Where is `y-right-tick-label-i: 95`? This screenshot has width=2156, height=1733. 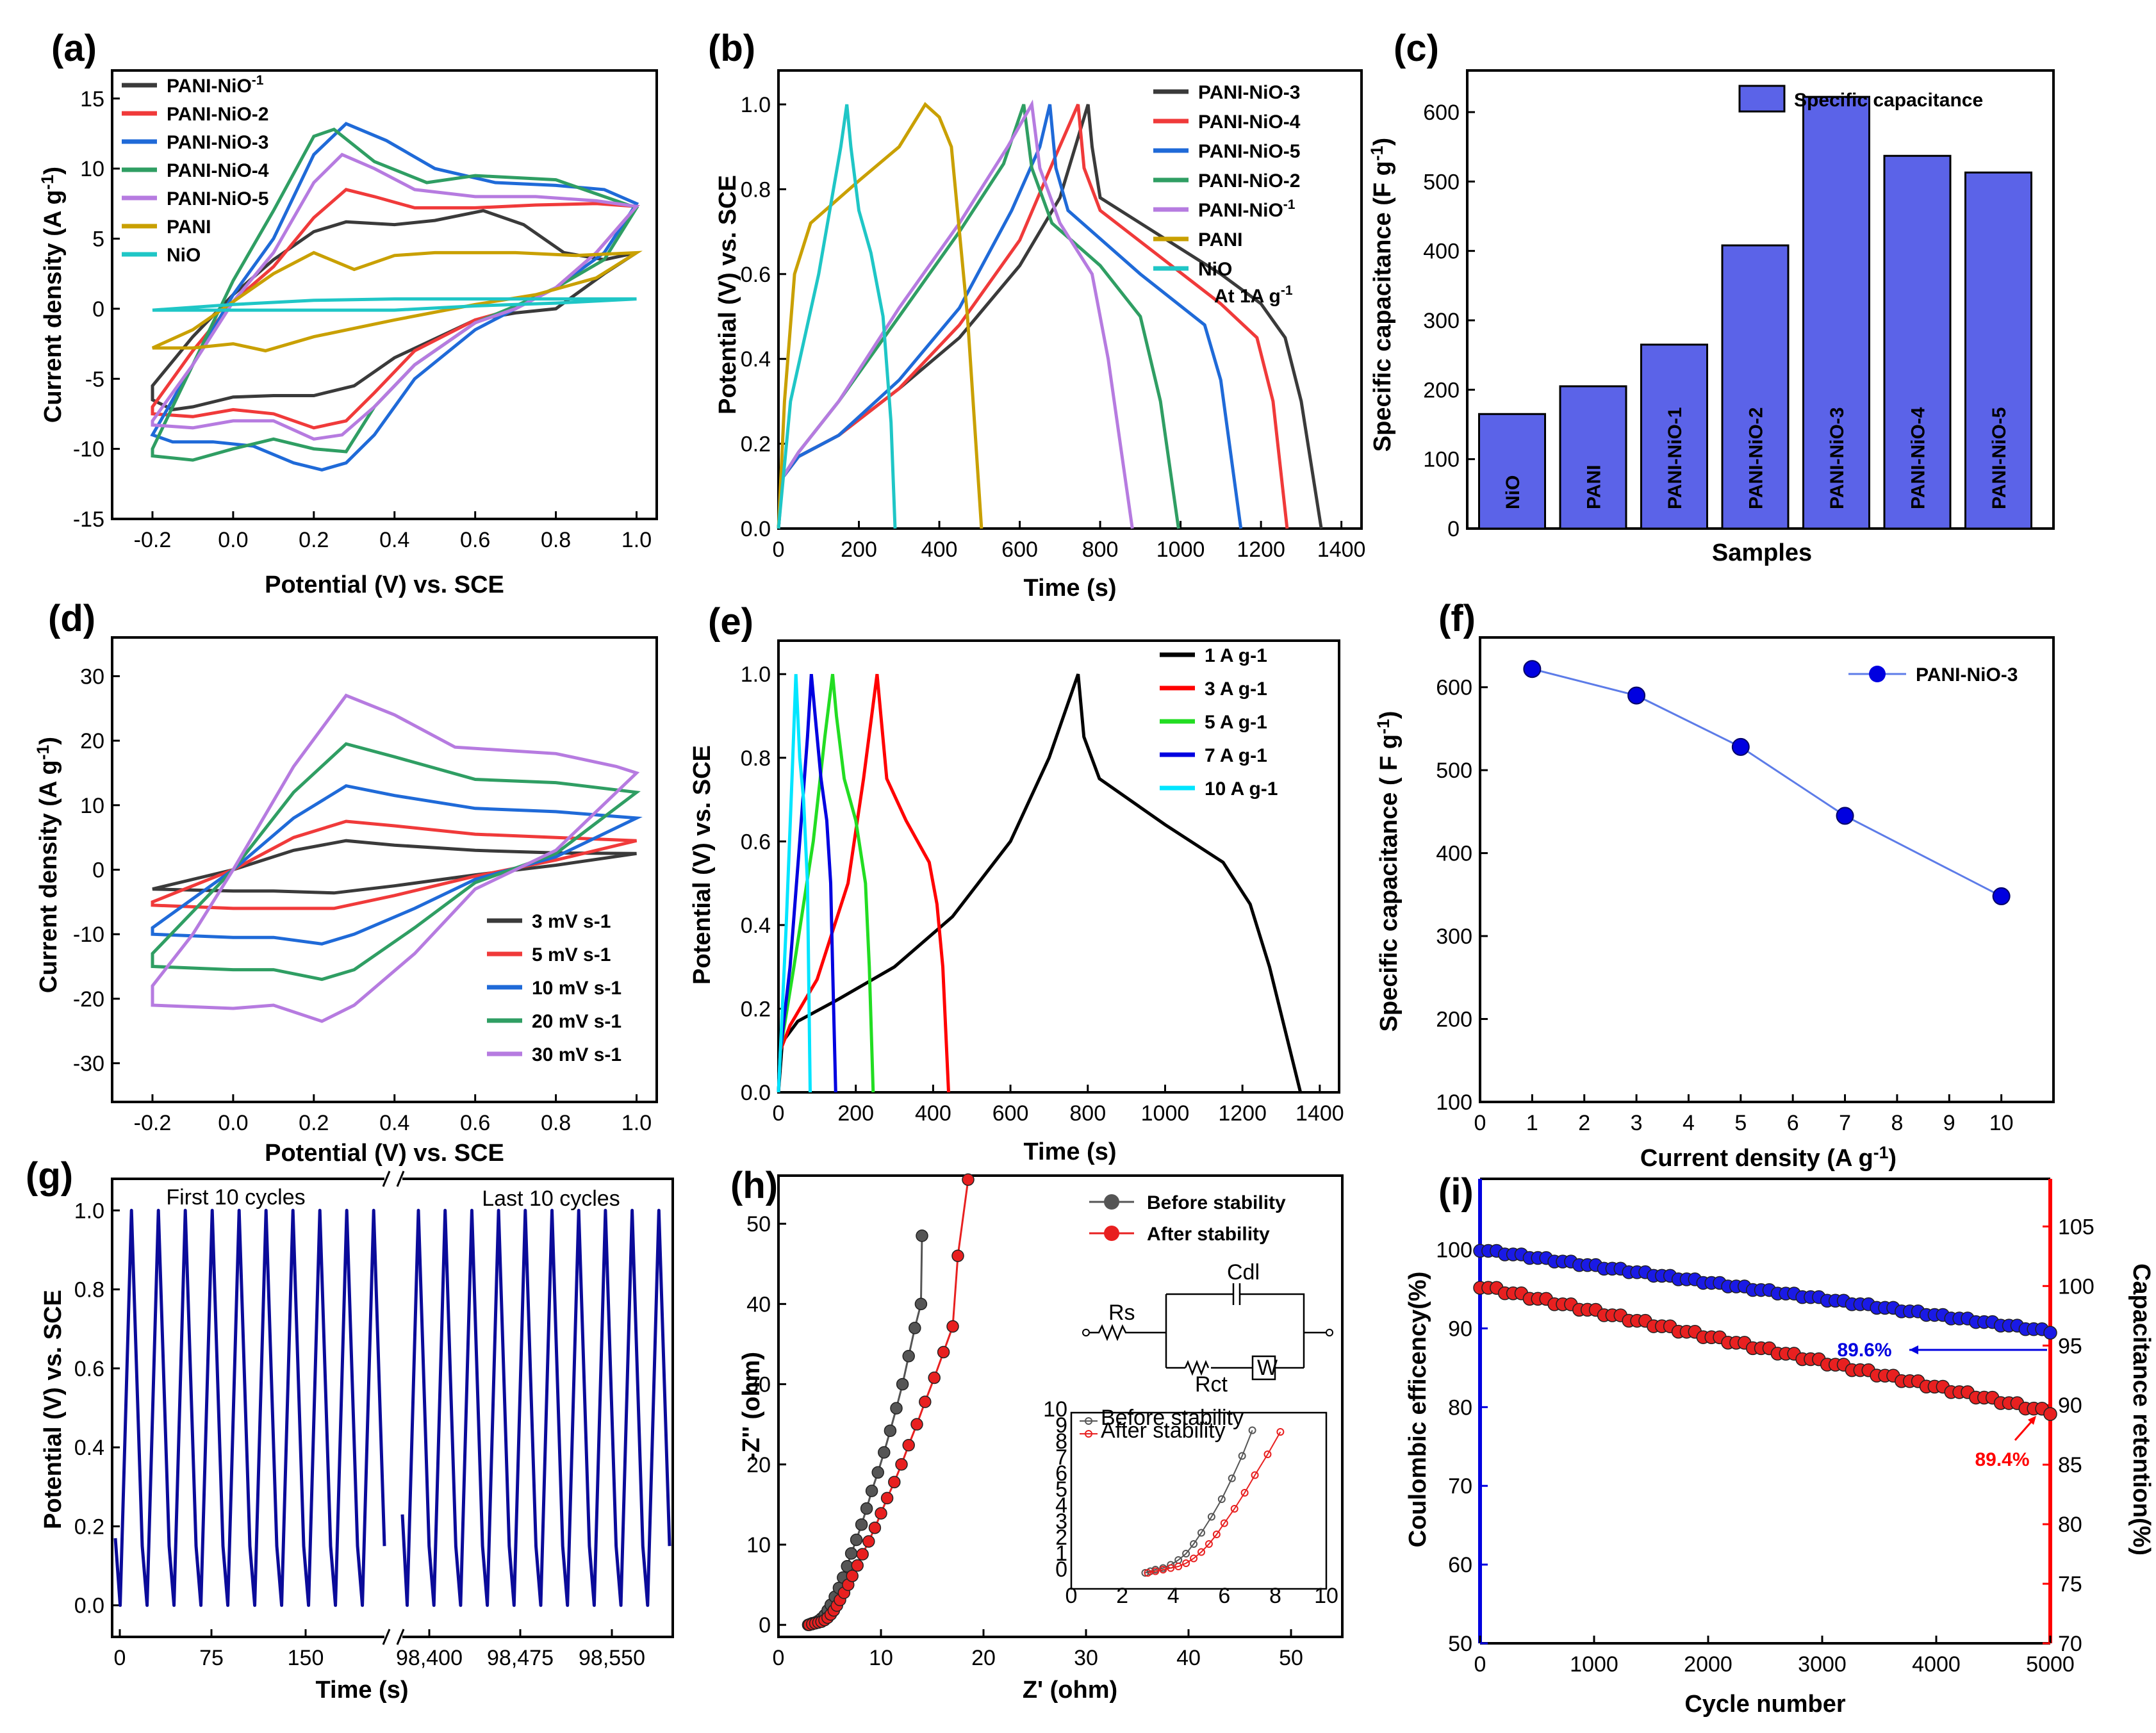 y-right-tick-label-i: 95 is located at coordinates (2070, 1346).